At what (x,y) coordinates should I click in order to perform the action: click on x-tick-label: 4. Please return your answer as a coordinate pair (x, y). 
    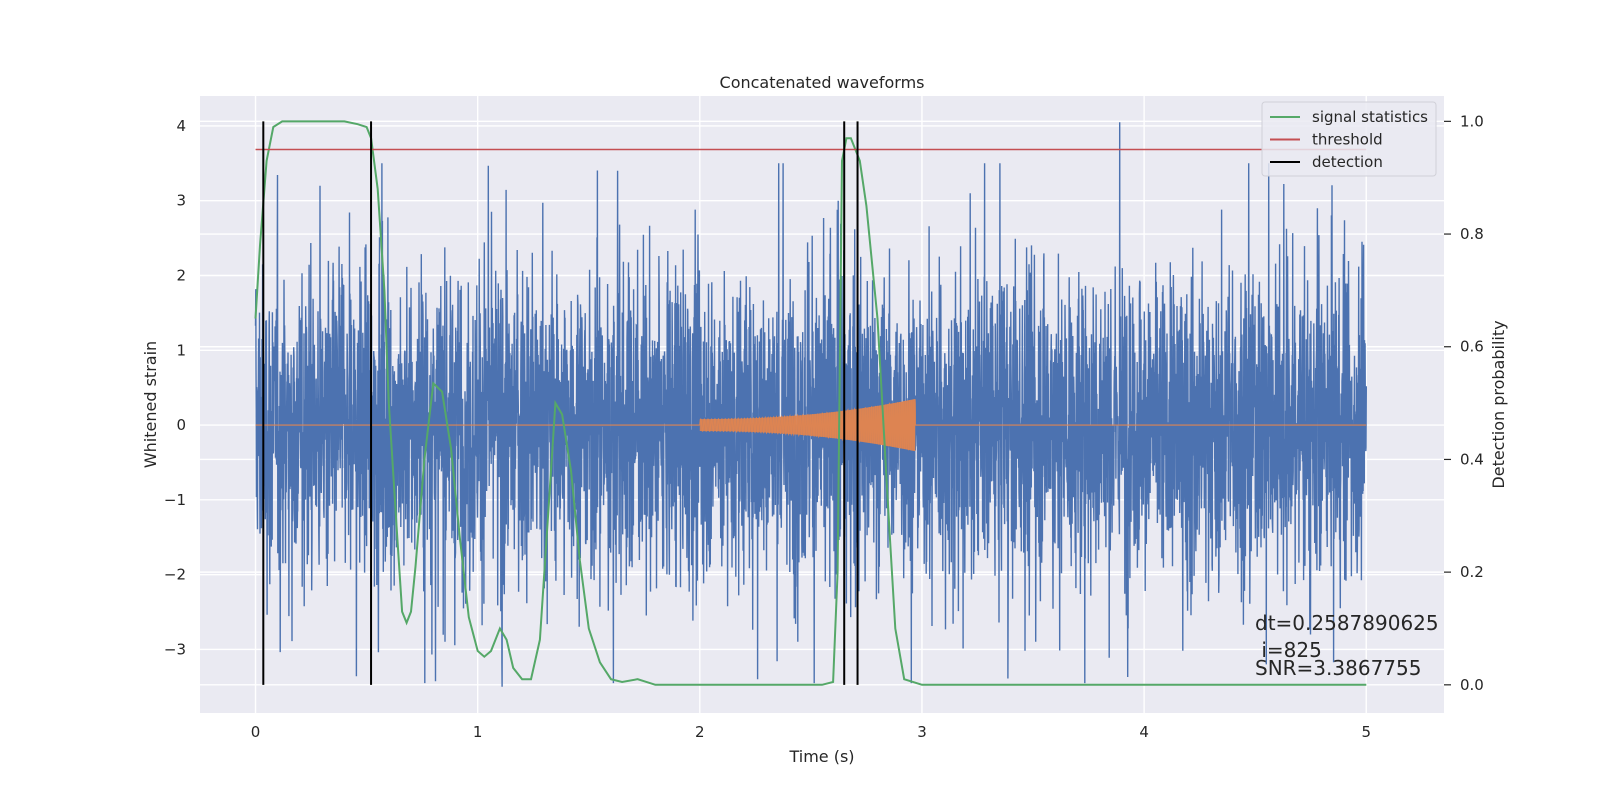
    Looking at the image, I should click on (1144, 732).